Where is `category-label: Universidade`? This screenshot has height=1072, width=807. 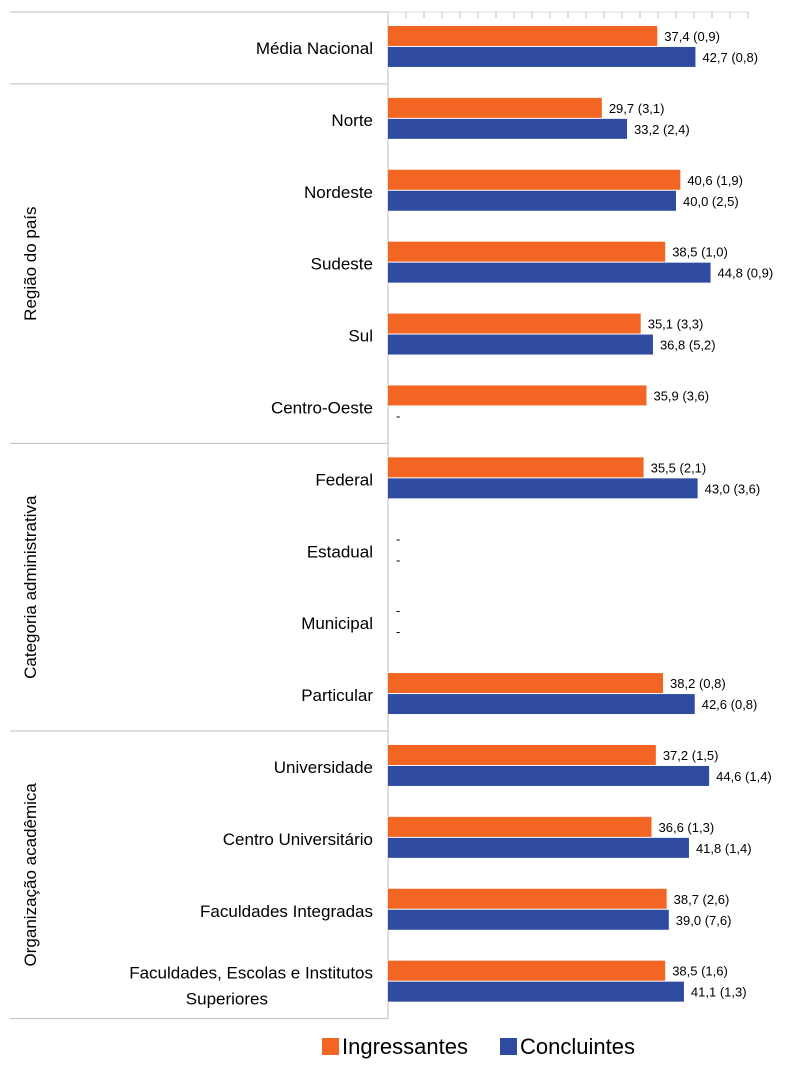
category-label: Universidade is located at coordinates (323, 767).